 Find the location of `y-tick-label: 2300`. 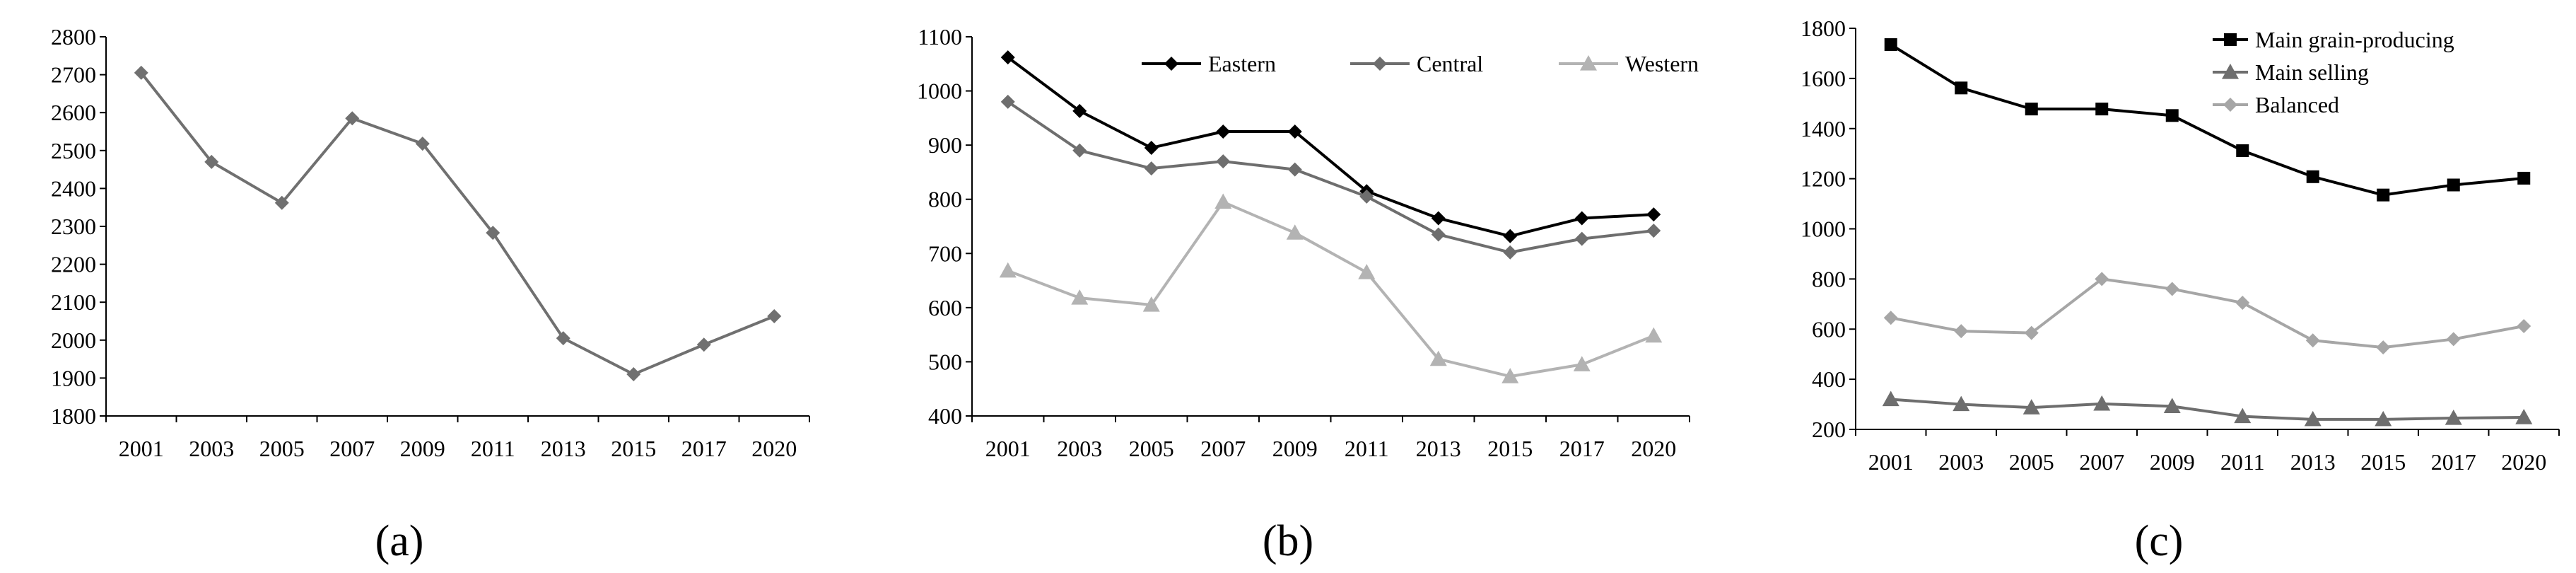

y-tick-label: 2300 is located at coordinates (74, 226).